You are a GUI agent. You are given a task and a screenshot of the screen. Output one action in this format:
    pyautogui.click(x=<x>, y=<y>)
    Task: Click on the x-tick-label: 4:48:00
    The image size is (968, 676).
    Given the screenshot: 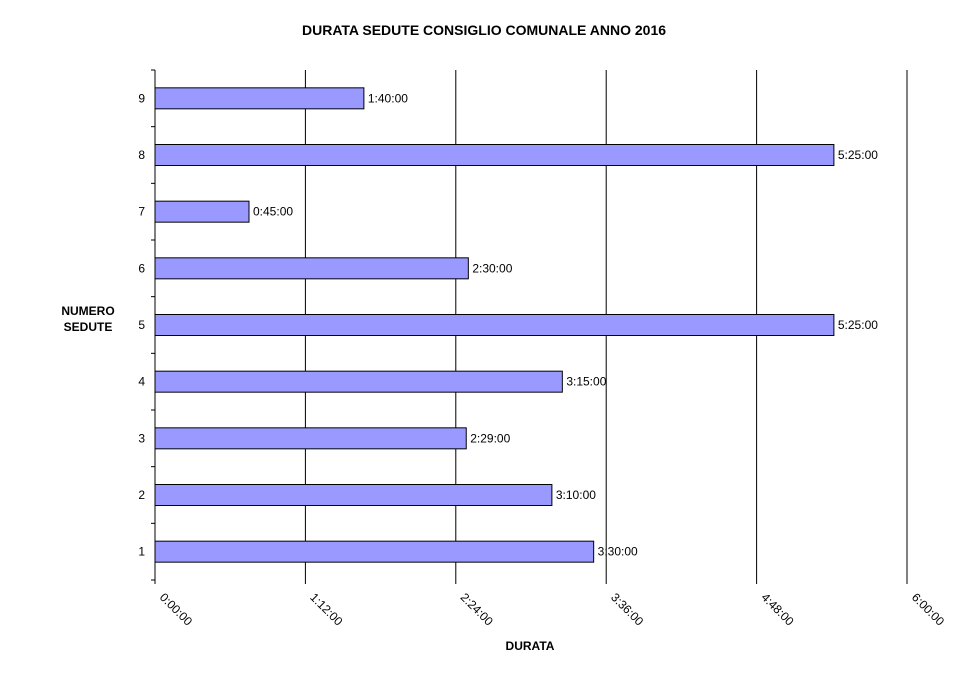 What is the action you would take?
    pyautogui.click(x=777, y=609)
    